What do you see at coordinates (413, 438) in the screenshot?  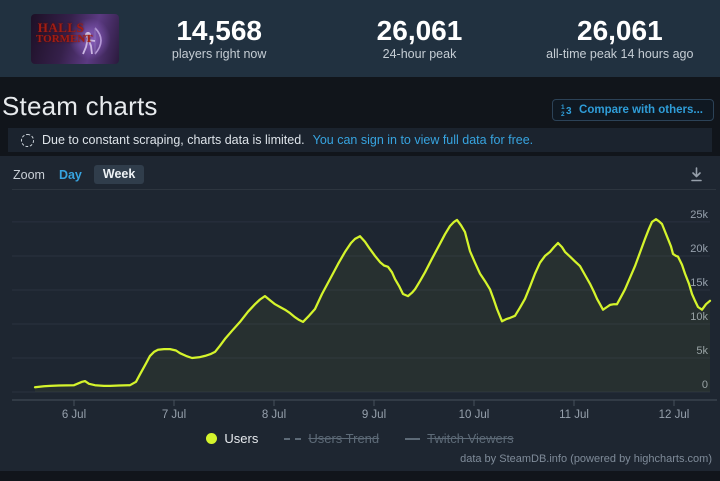 I see `twitch-viewers-marker-icon` at bounding box center [413, 438].